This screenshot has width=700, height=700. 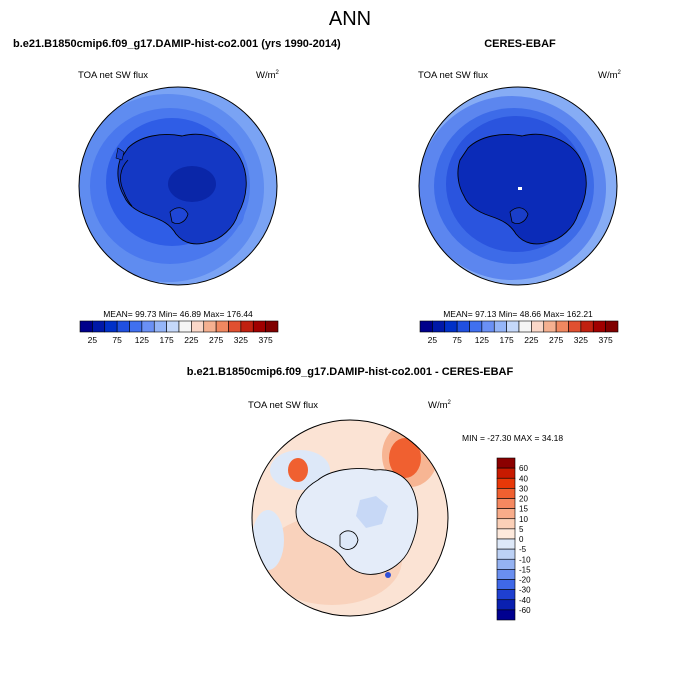 I want to click on colorbar-tick-label: 5, so click(x=521, y=529).